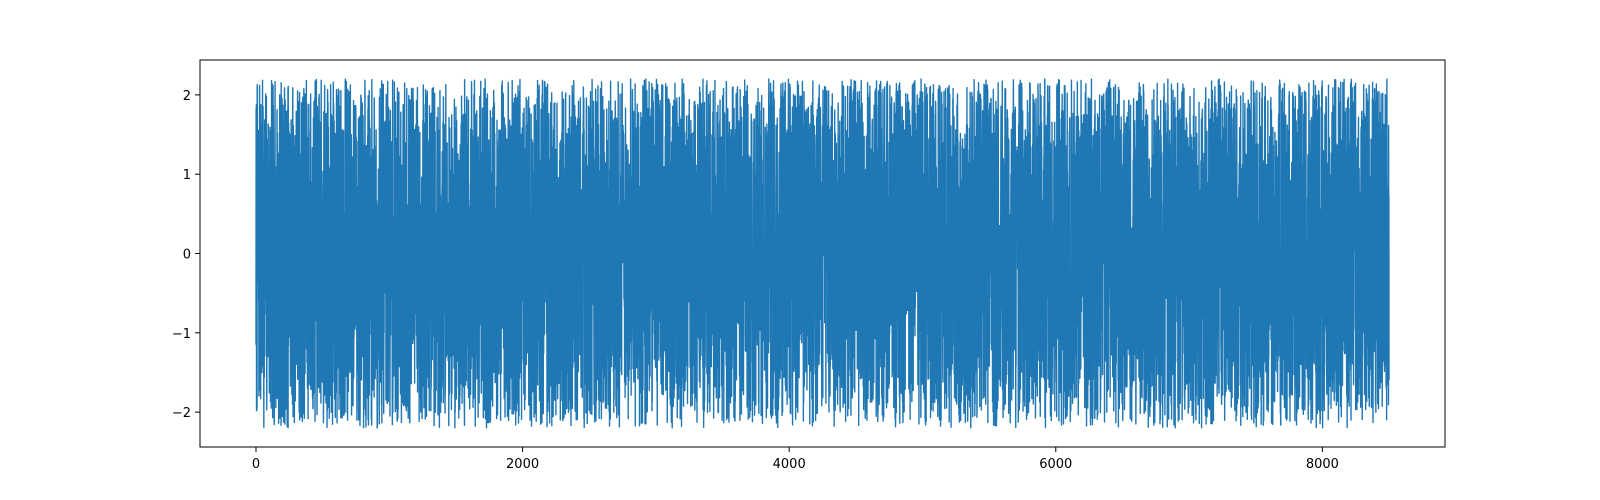  Describe the element at coordinates (181, 413) in the screenshot. I see `y-tick-label: −2` at that location.